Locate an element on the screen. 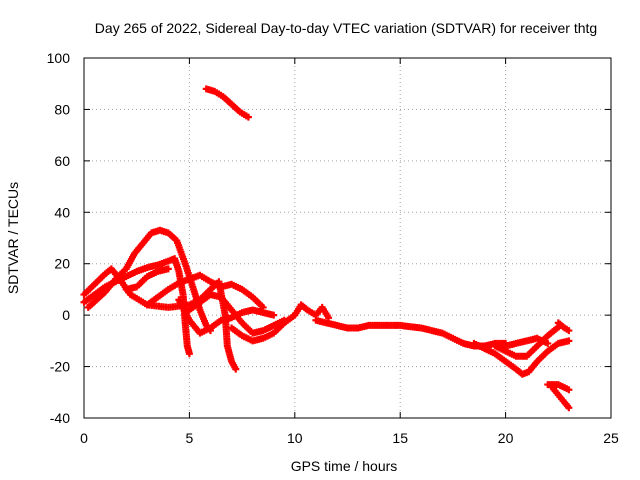 This screenshot has height=480, width=640. series-track-h is located at coordinates (147, 279).